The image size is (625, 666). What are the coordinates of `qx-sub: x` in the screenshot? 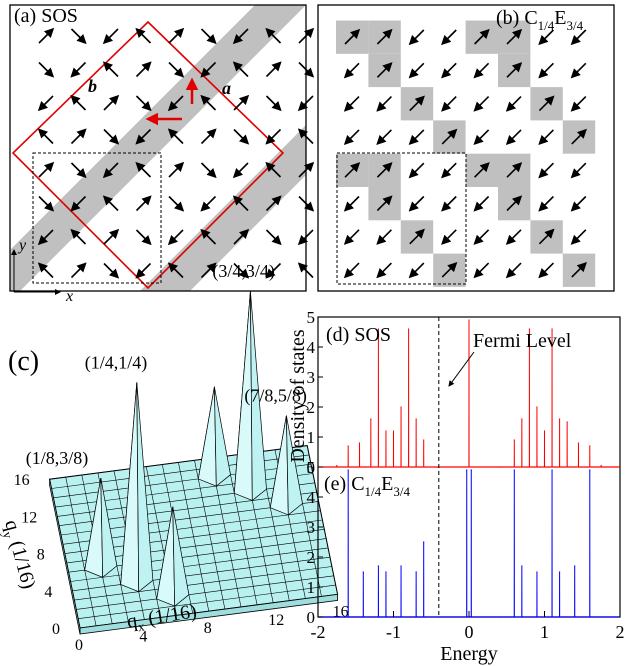 It's located at (141, 626).